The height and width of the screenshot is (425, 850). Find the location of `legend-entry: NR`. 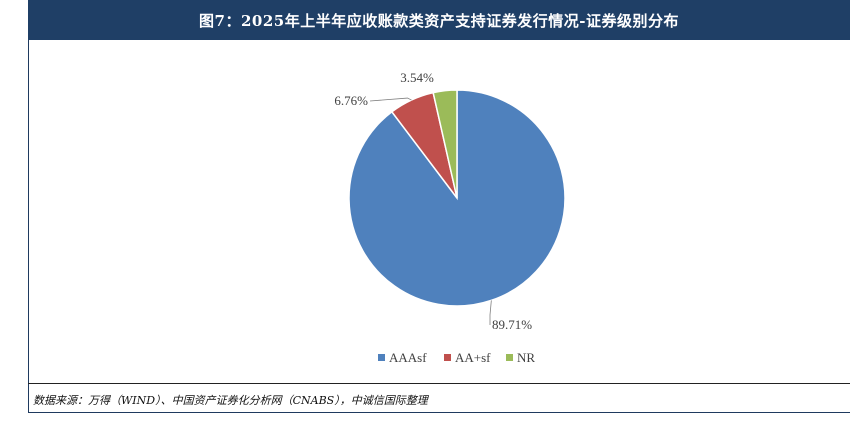

legend-entry: NR is located at coordinates (526, 357).